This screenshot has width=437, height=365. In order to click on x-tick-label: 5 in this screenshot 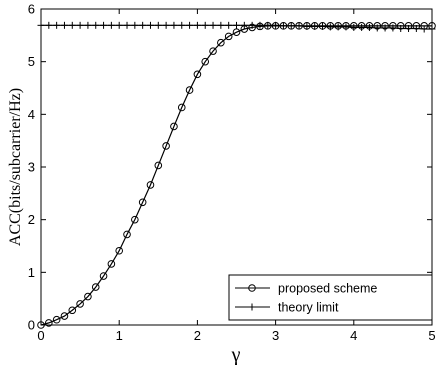, I will do `click(431, 335)`.